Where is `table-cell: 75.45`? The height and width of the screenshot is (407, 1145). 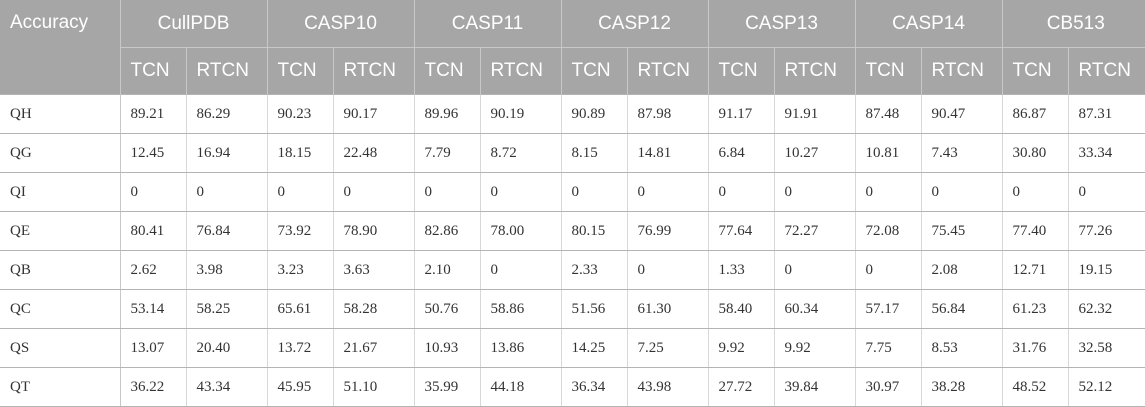
table-cell: 75.45 is located at coordinates (962, 231).